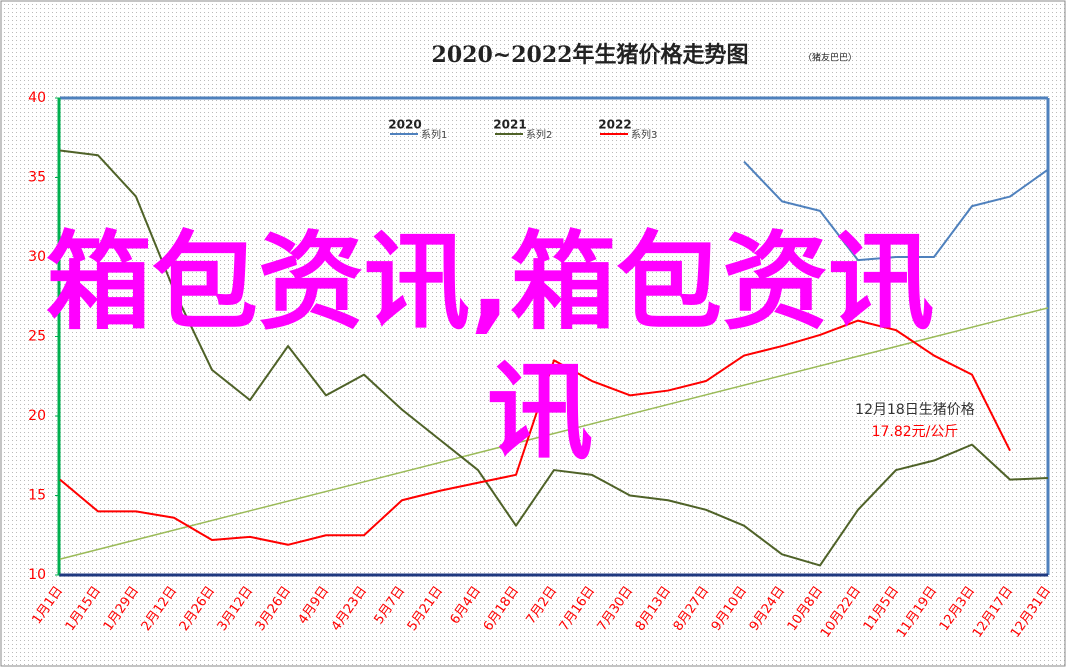 This screenshot has height=669, width=1068. I want to click on y-tick-label: 35, so click(37, 178).